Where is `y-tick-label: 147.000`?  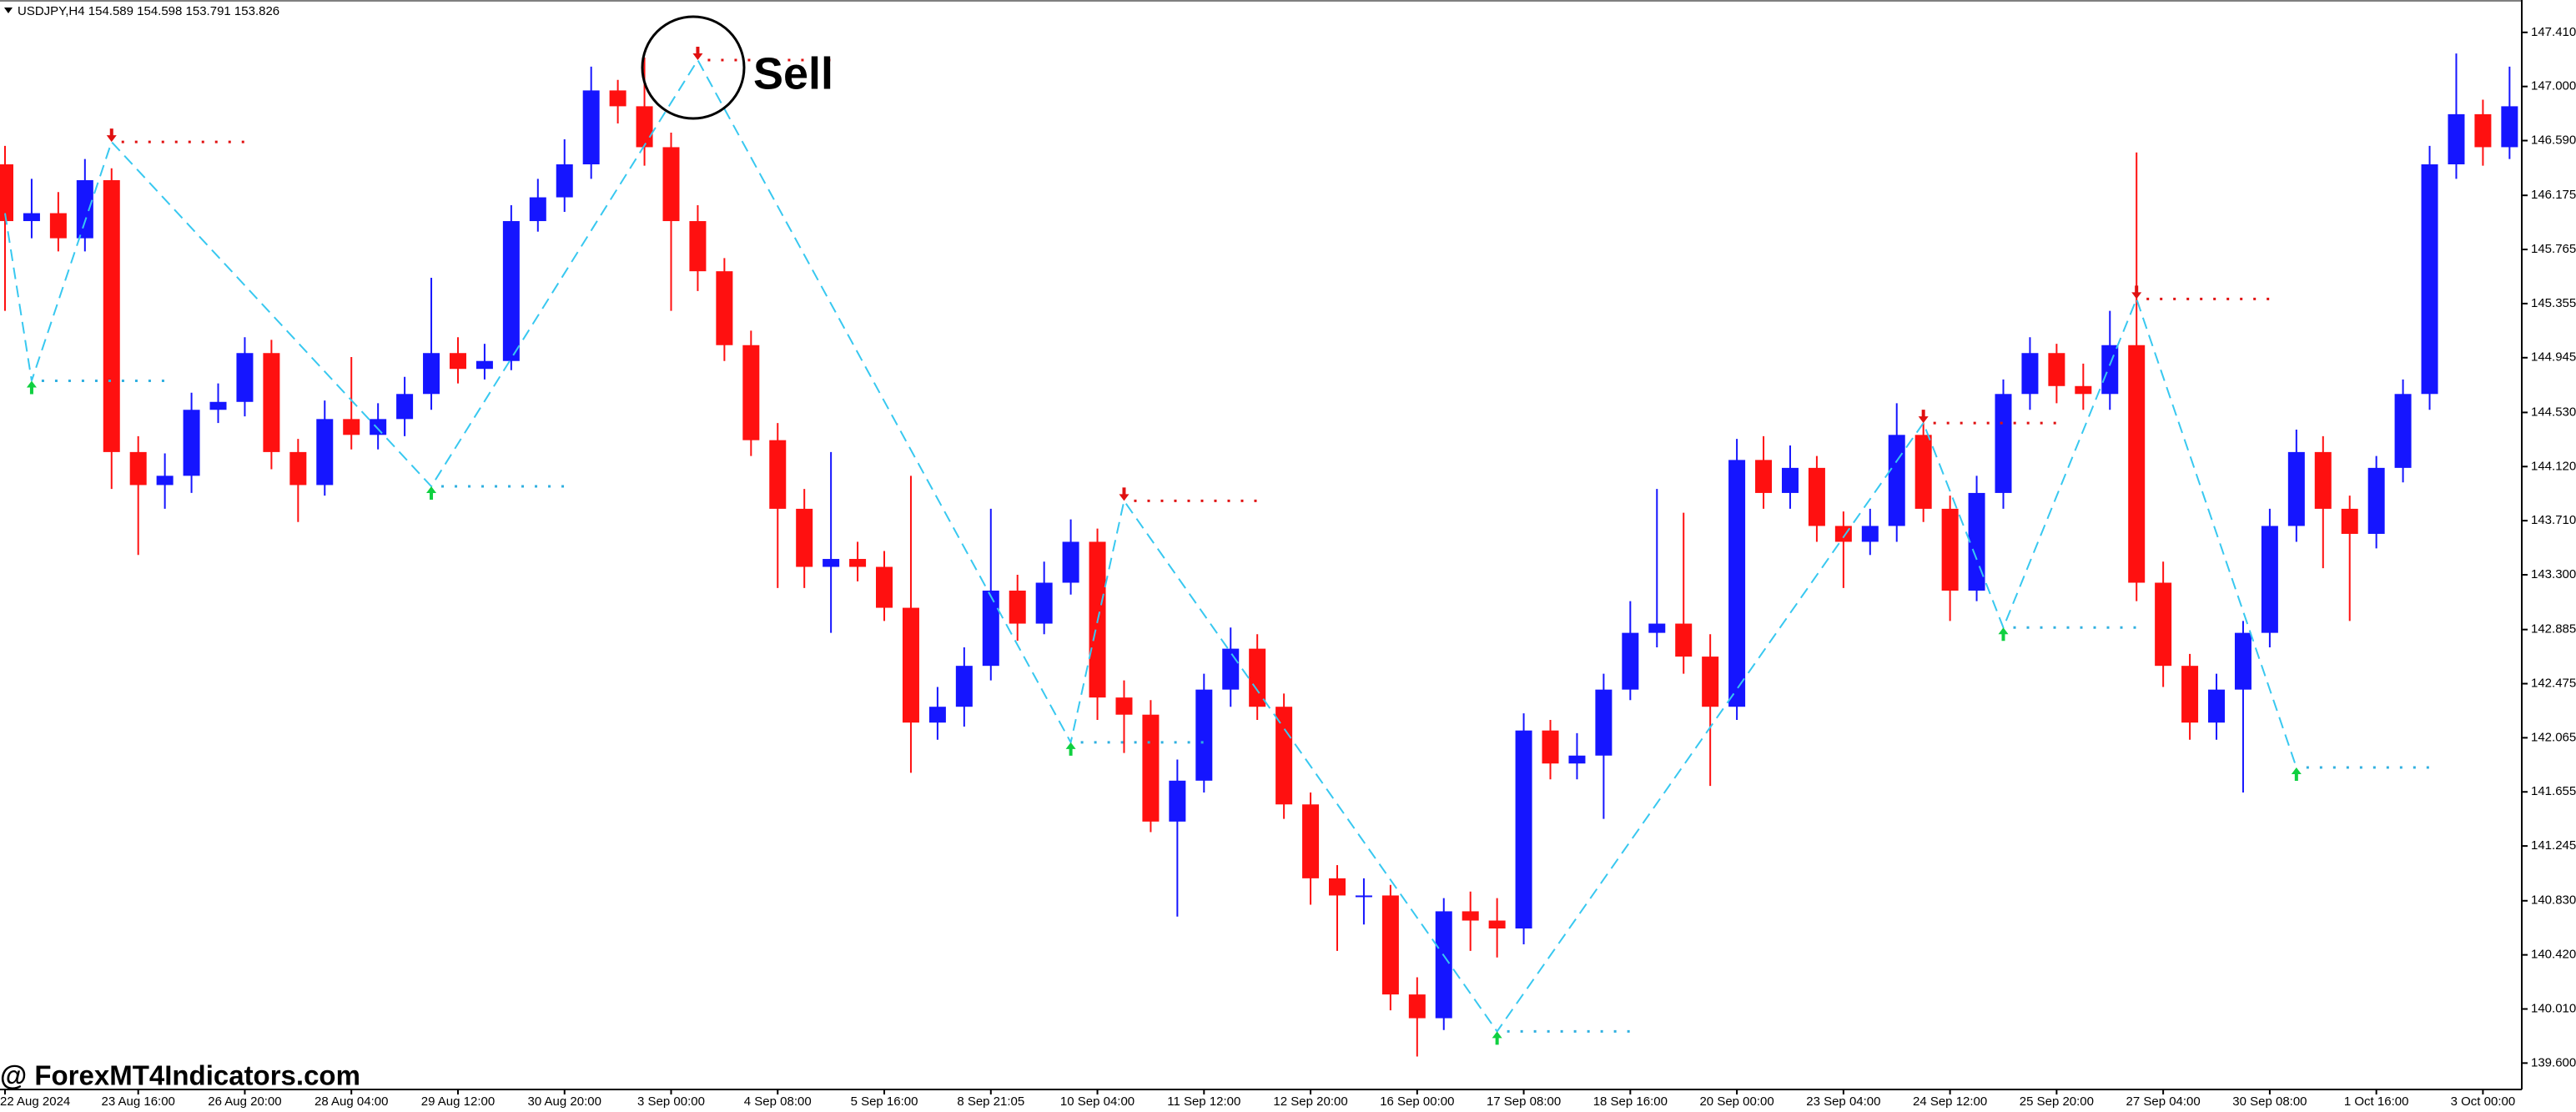
y-tick-label: 147.000 is located at coordinates (2553, 86).